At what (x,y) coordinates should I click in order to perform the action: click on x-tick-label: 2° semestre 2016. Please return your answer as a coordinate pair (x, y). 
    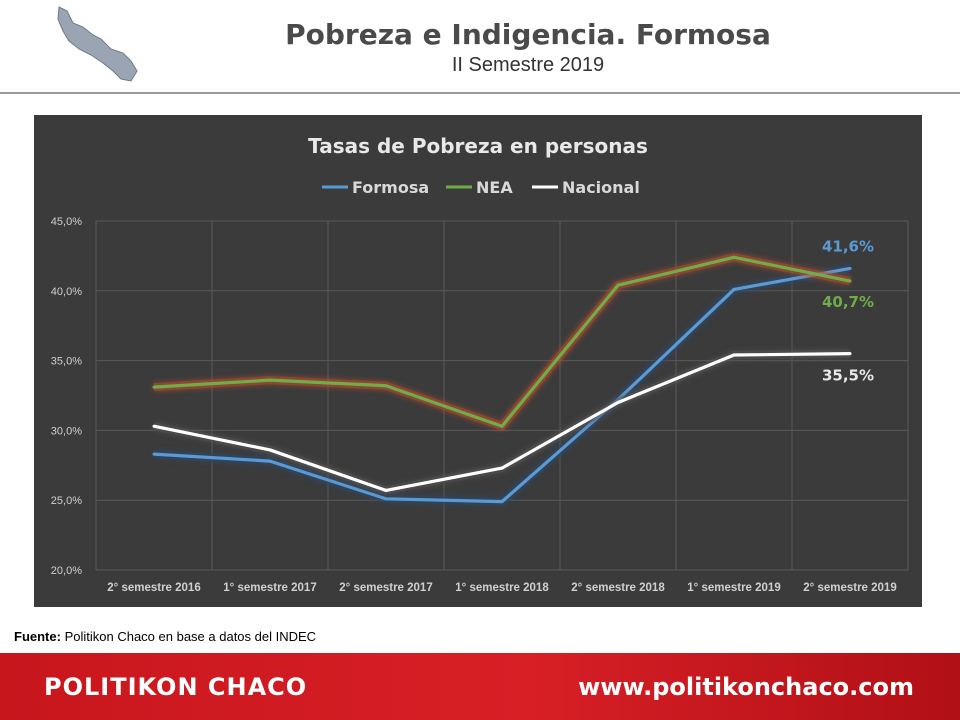
    Looking at the image, I should click on (153, 588).